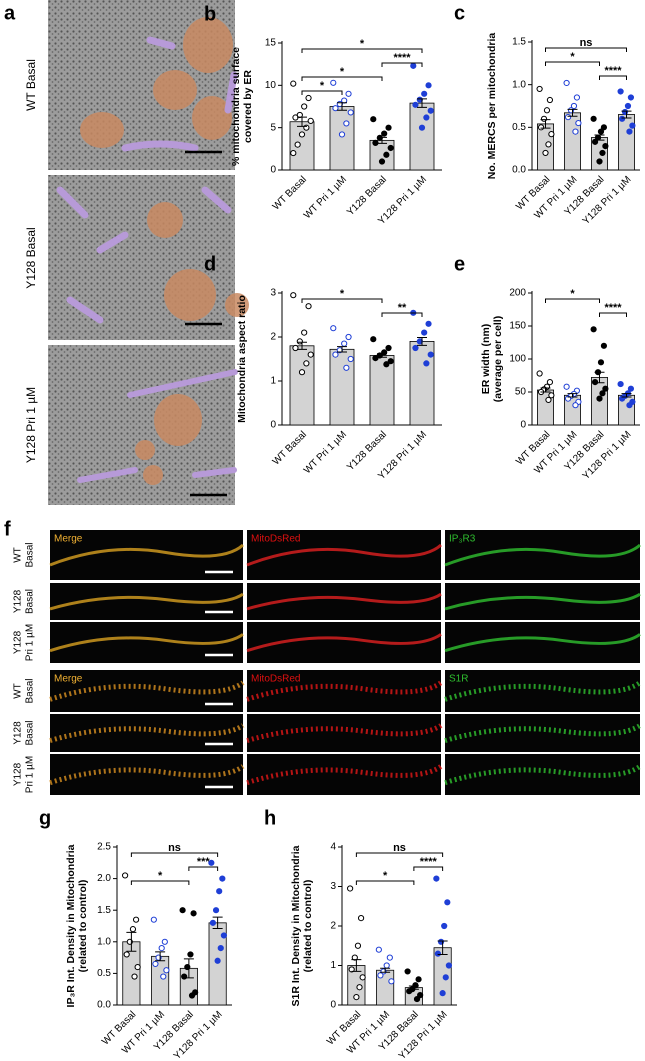  What do you see at coordinates (210, 264) in the screenshot?
I see `panel-letter: d` at bounding box center [210, 264].